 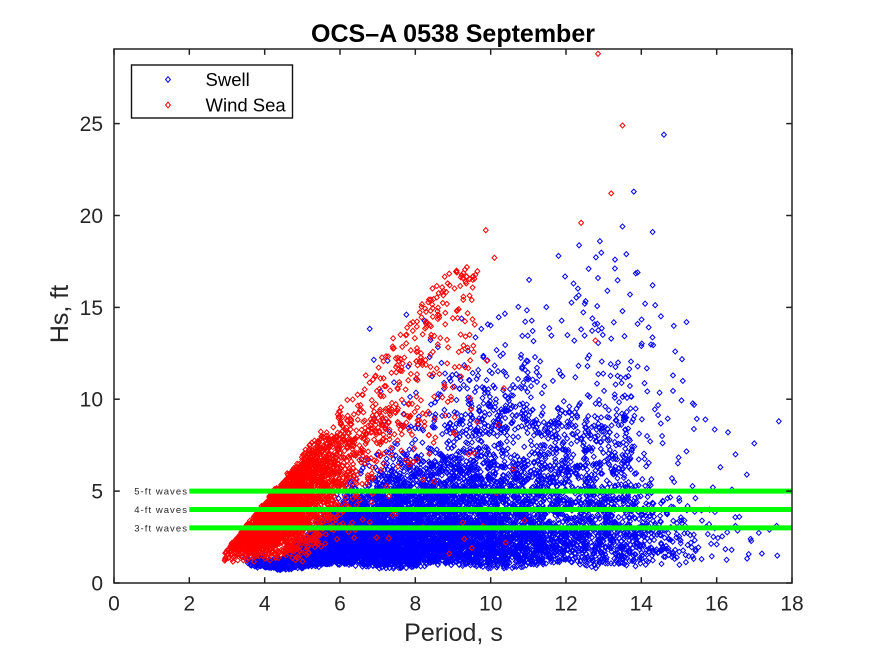 What do you see at coordinates (565, 604) in the screenshot?
I see `svg-text: 12` at bounding box center [565, 604].